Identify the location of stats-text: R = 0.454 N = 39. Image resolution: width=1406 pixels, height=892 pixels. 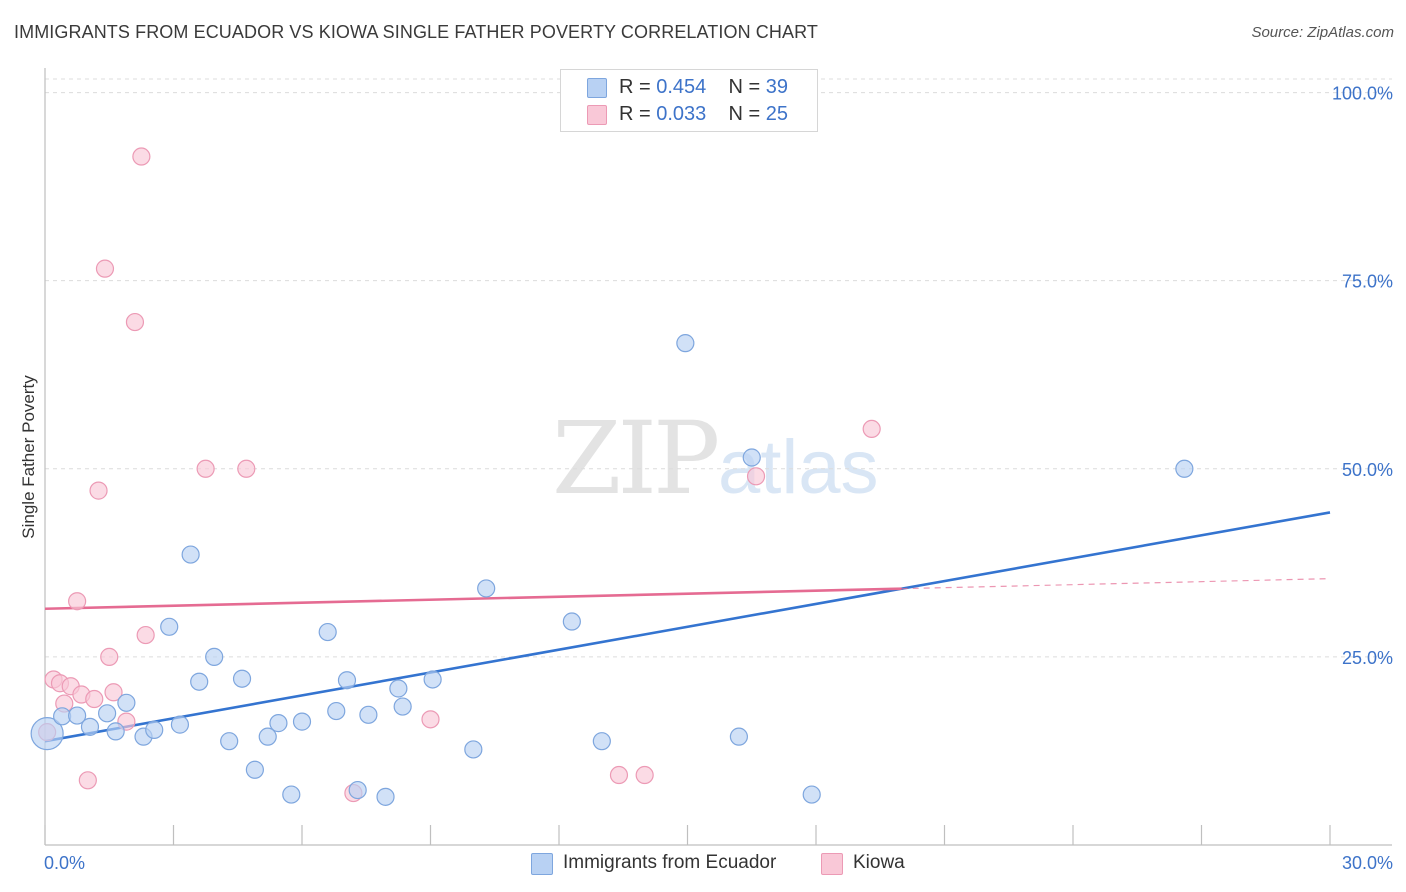
(703, 87).